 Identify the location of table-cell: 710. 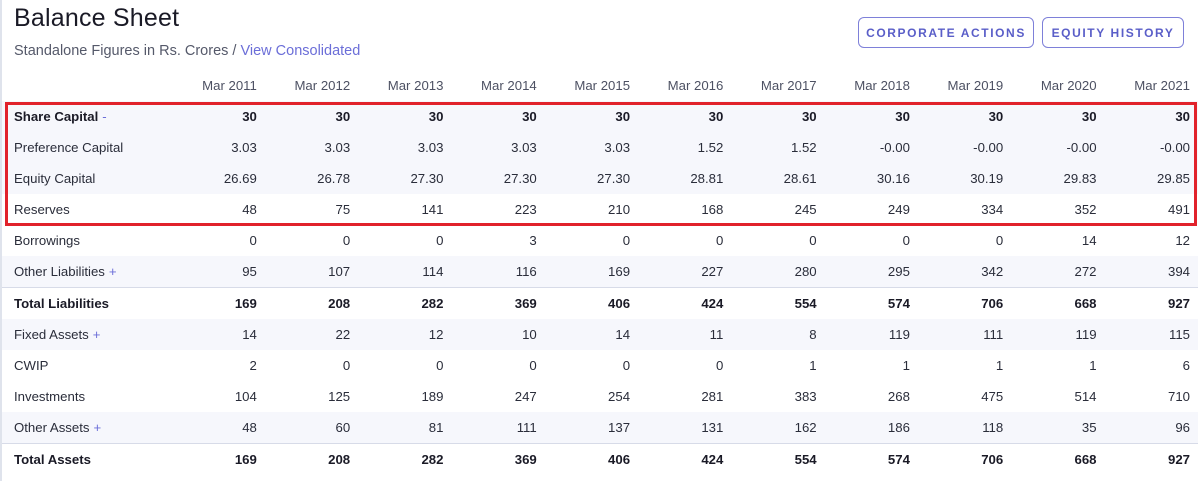
(1178, 396).